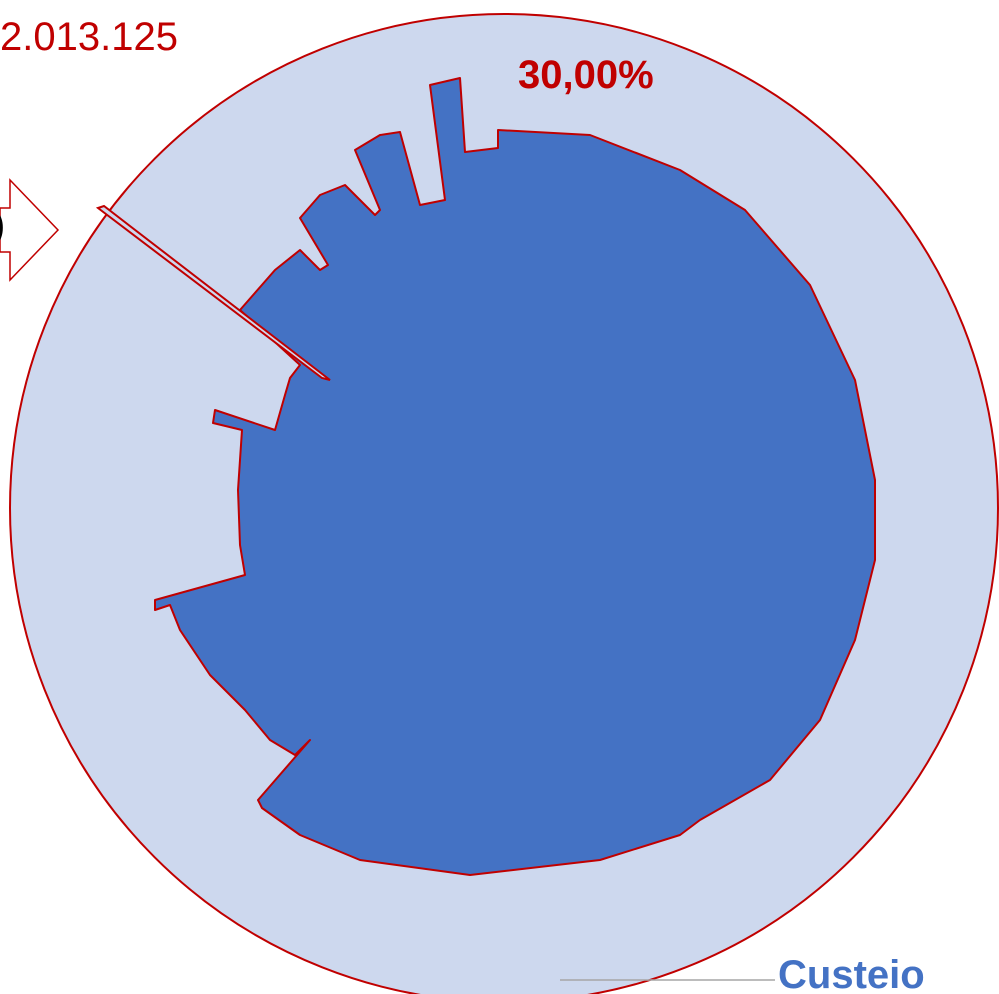  Describe the element at coordinates (89, 37) in the screenshot. I see `value-label: 2.013.125` at that location.